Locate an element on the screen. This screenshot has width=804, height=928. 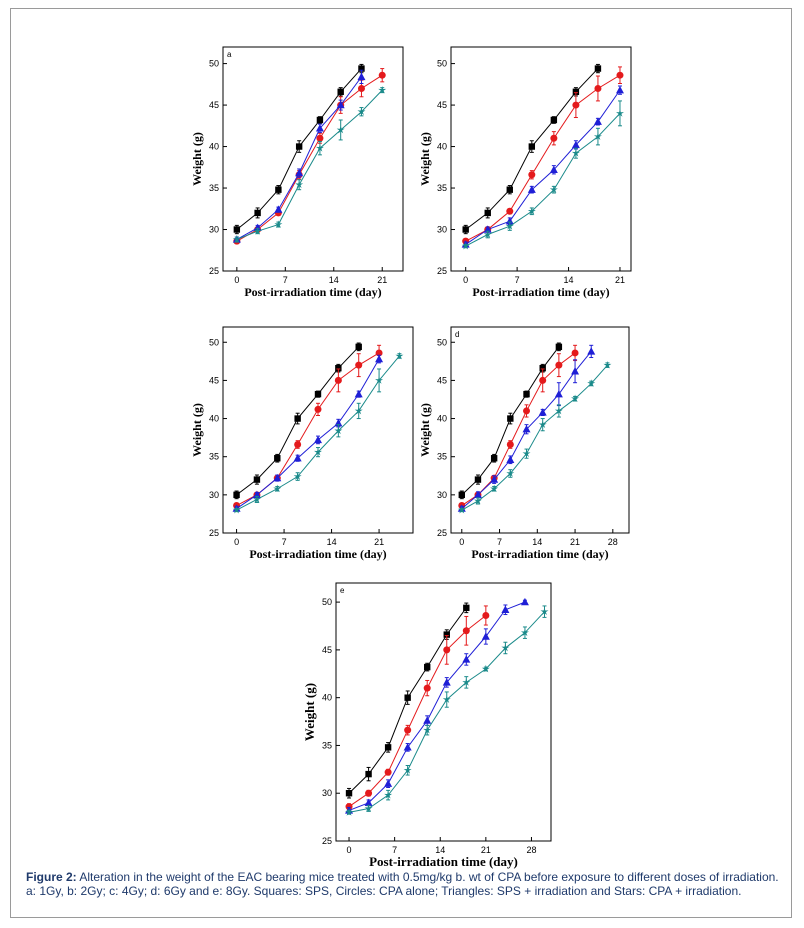
panel-e-xtick-label: 14 is located at coordinates (440, 850).